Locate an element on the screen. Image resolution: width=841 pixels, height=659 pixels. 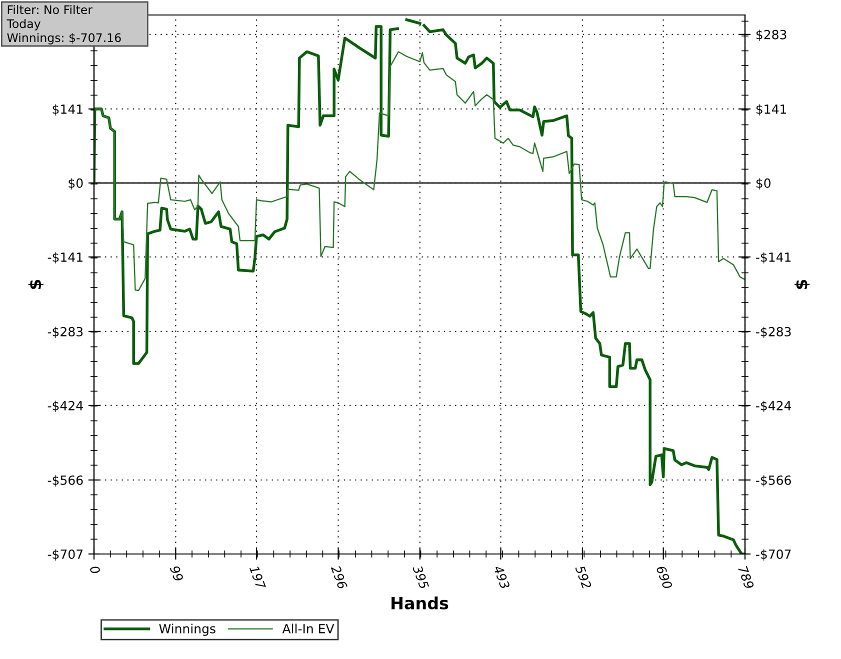
x-tick-label: 789 is located at coordinates (746, 578).